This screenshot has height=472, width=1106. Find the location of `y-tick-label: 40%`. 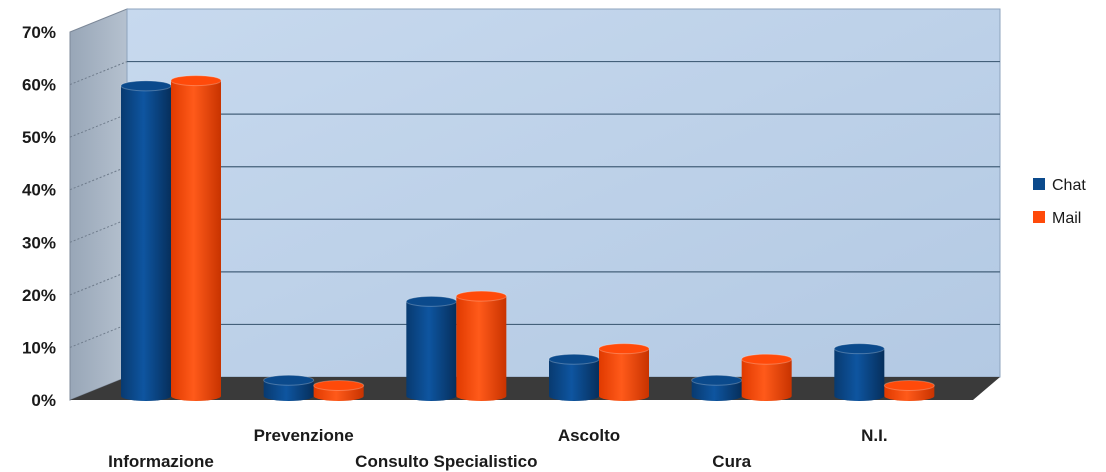

y-tick-label: 40% is located at coordinates (39, 190).